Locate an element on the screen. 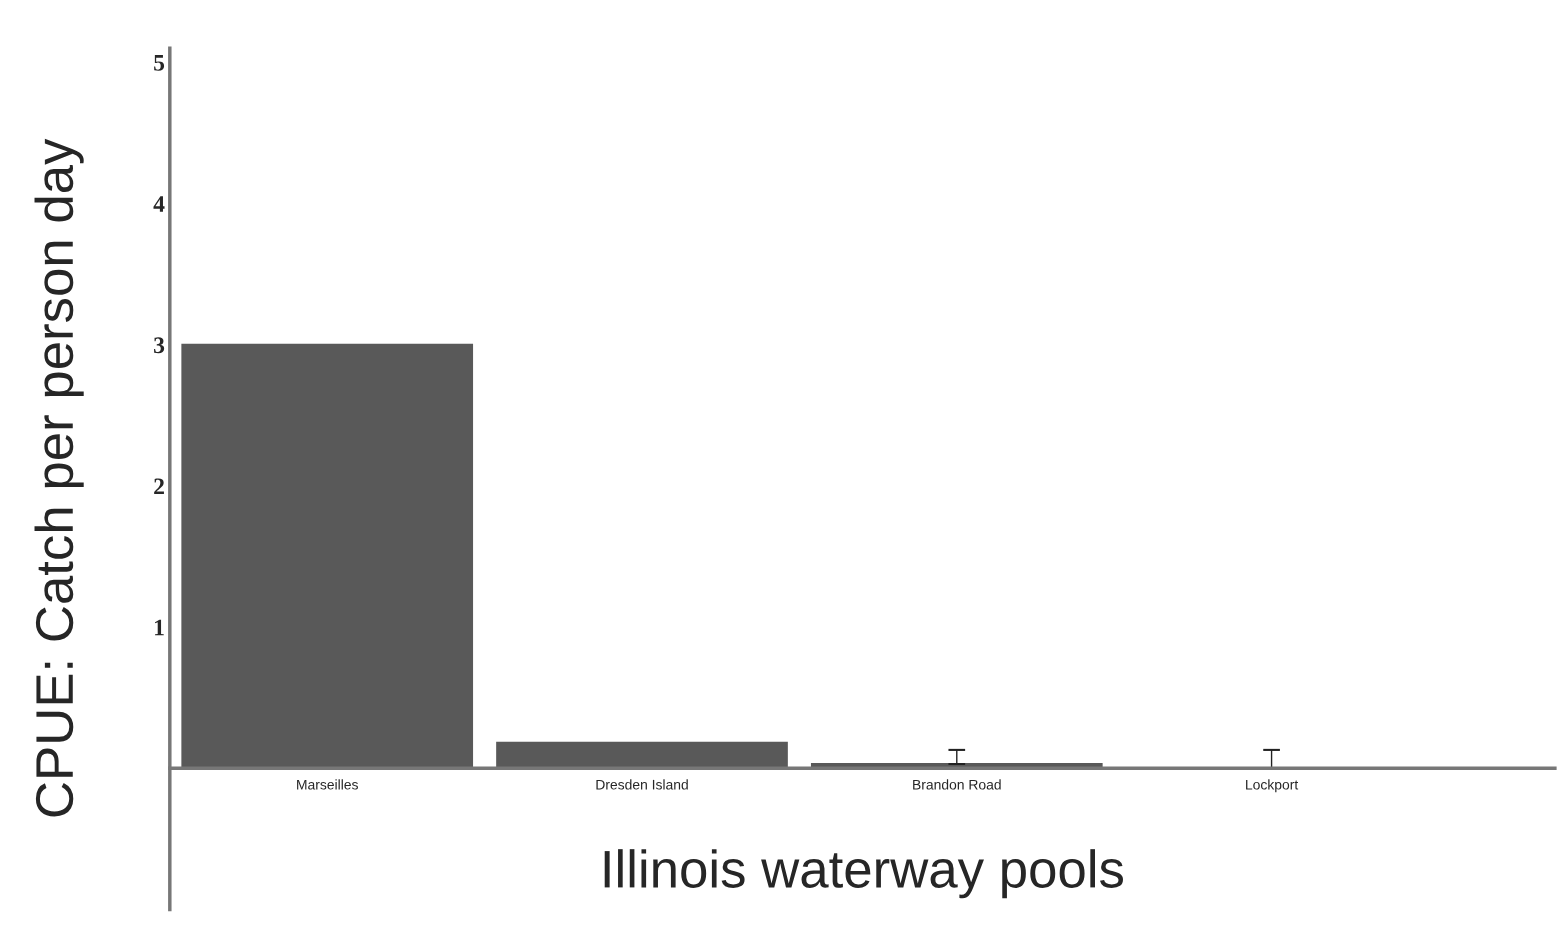  x-tick-label: Marseilles is located at coordinates (327, 784).